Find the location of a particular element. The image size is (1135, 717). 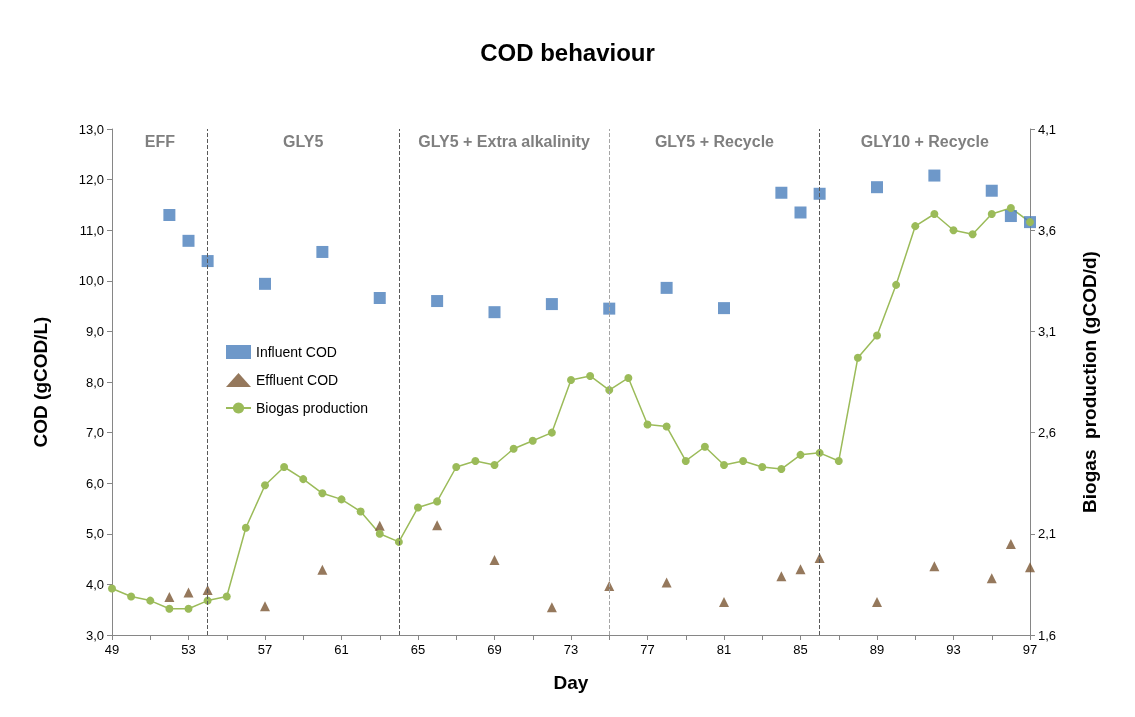

y2-tick-label: 3,1 is located at coordinates (1047, 331).